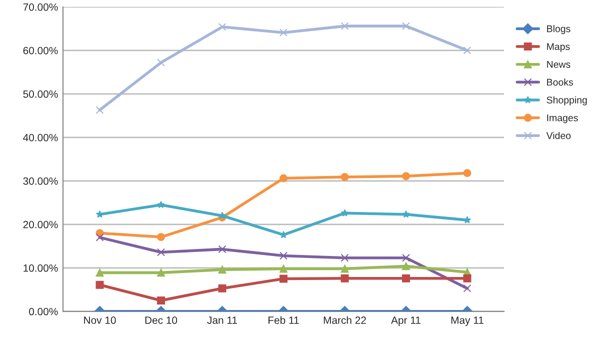  What do you see at coordinates (558, 64) in the screenshot?
I see `legend-label: News` at bounding box center [558, 64].